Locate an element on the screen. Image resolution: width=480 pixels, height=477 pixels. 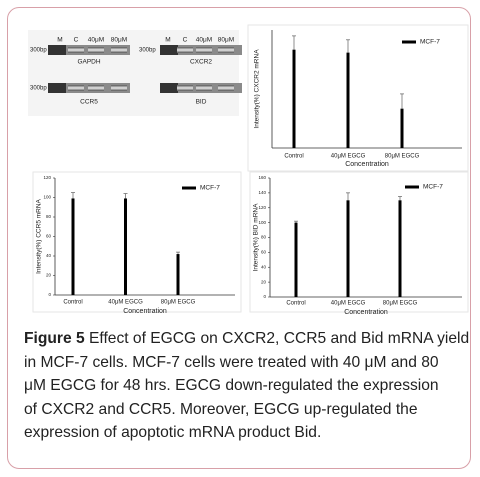
gene-label: CCR5 is located at coordinates (89, 102).